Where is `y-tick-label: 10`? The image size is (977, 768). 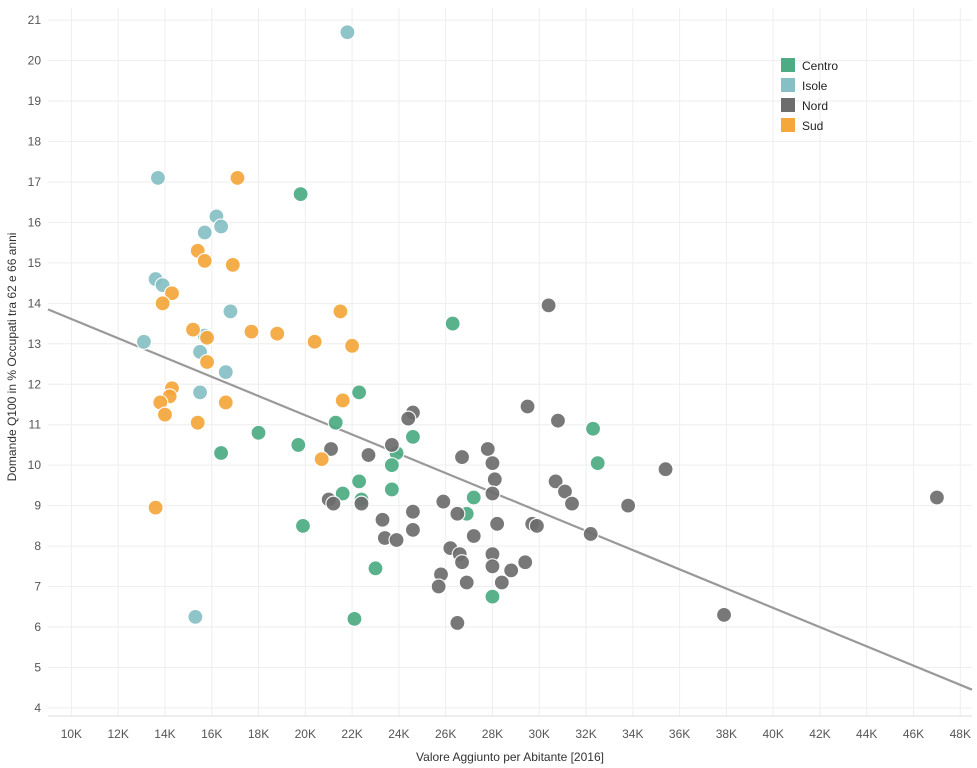
y-tick-label: 10 is located at coordinates (35, 465).